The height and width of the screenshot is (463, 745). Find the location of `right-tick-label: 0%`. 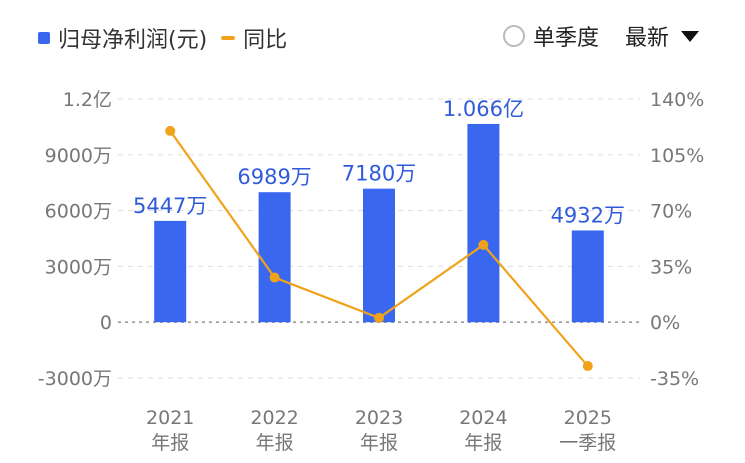

right-tick-label: 0% is located at coordinates (665, 323).